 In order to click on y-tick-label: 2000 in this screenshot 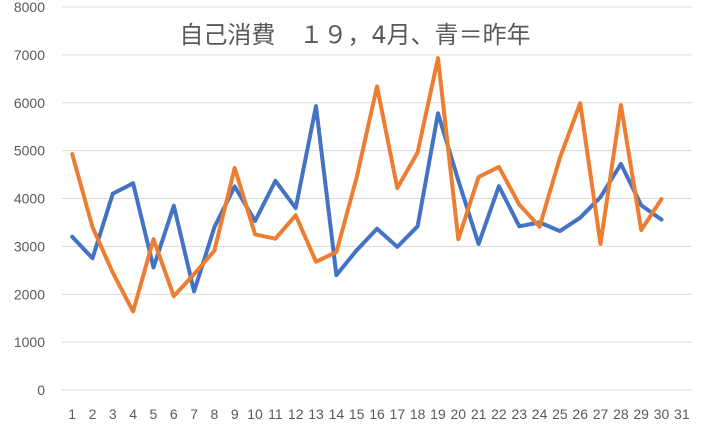, I will do `click(29, 294)`.